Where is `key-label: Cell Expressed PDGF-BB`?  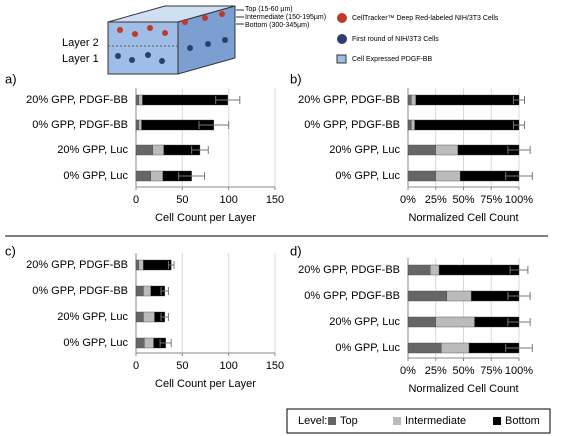 key-label: Cell Expressed PDGF-BB is located at coordinates (392, 59).